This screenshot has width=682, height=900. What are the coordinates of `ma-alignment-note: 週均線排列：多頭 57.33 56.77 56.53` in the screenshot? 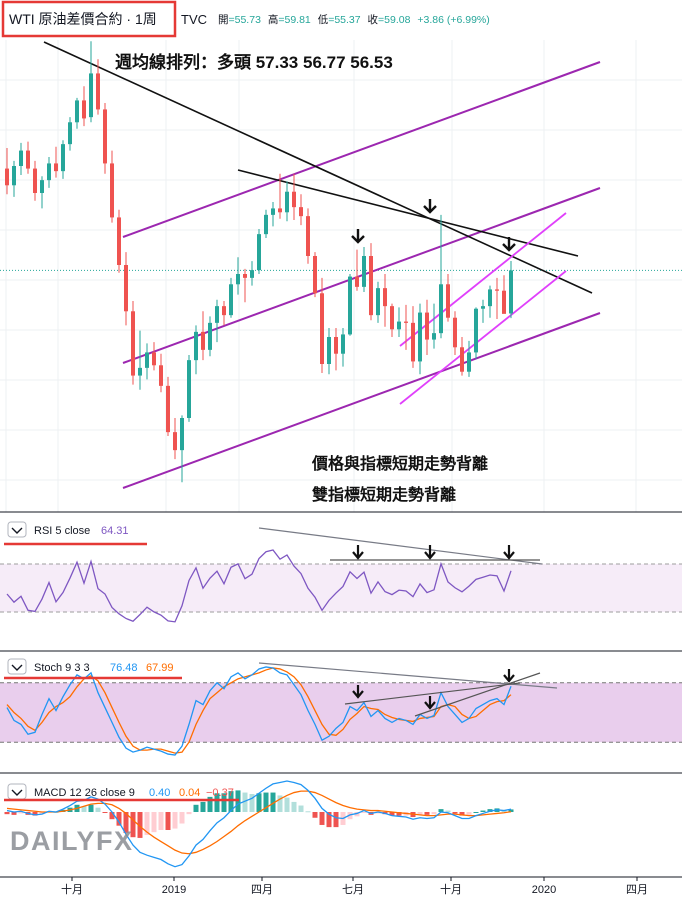 It's located at (254, 62).